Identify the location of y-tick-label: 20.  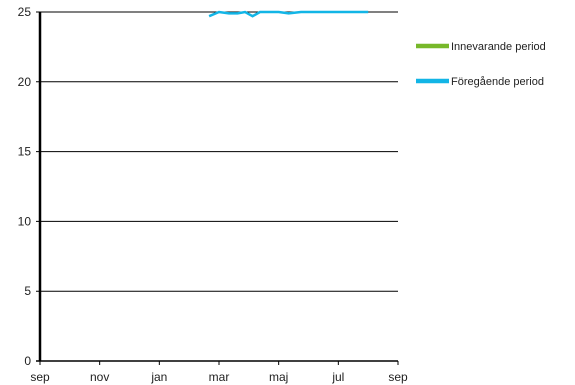
(25, 82).